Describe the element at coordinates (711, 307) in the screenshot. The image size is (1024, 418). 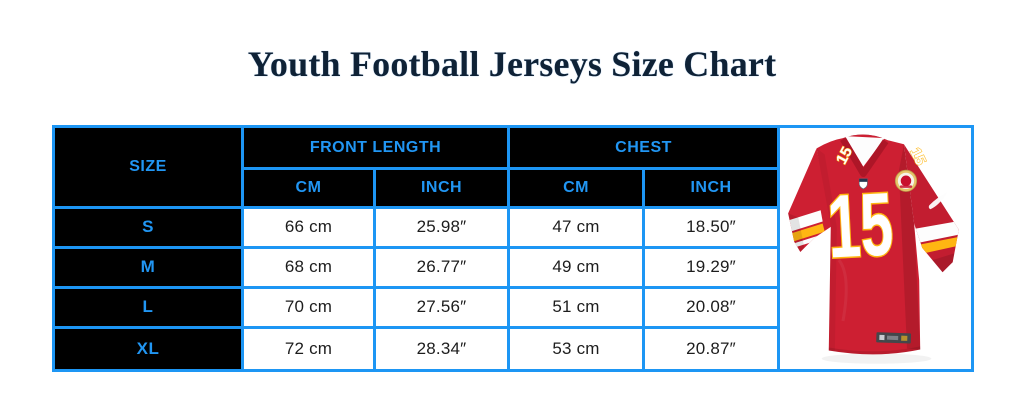
I see `chest-inch-value: 20.08″` at that location.